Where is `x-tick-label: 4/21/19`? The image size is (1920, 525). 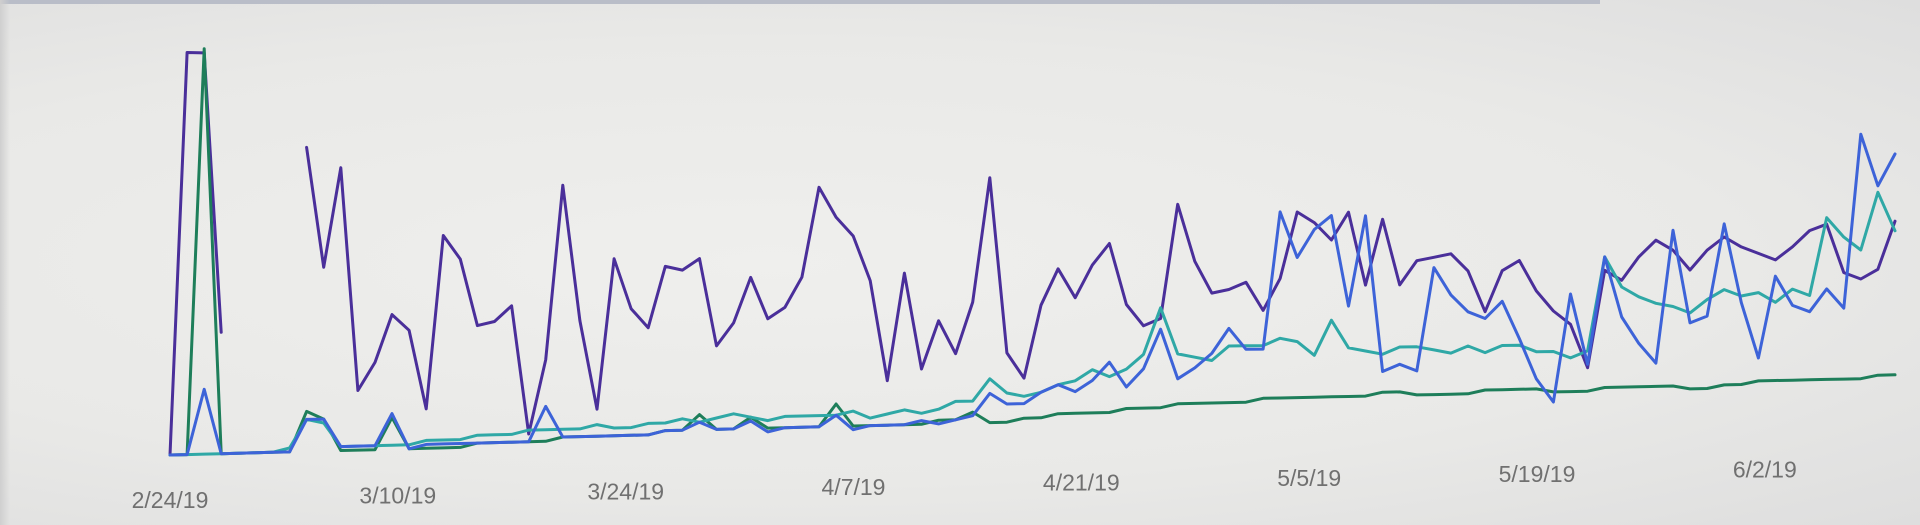 x-tick-label: 4/21/19 is located at coordinates (1081, 483).